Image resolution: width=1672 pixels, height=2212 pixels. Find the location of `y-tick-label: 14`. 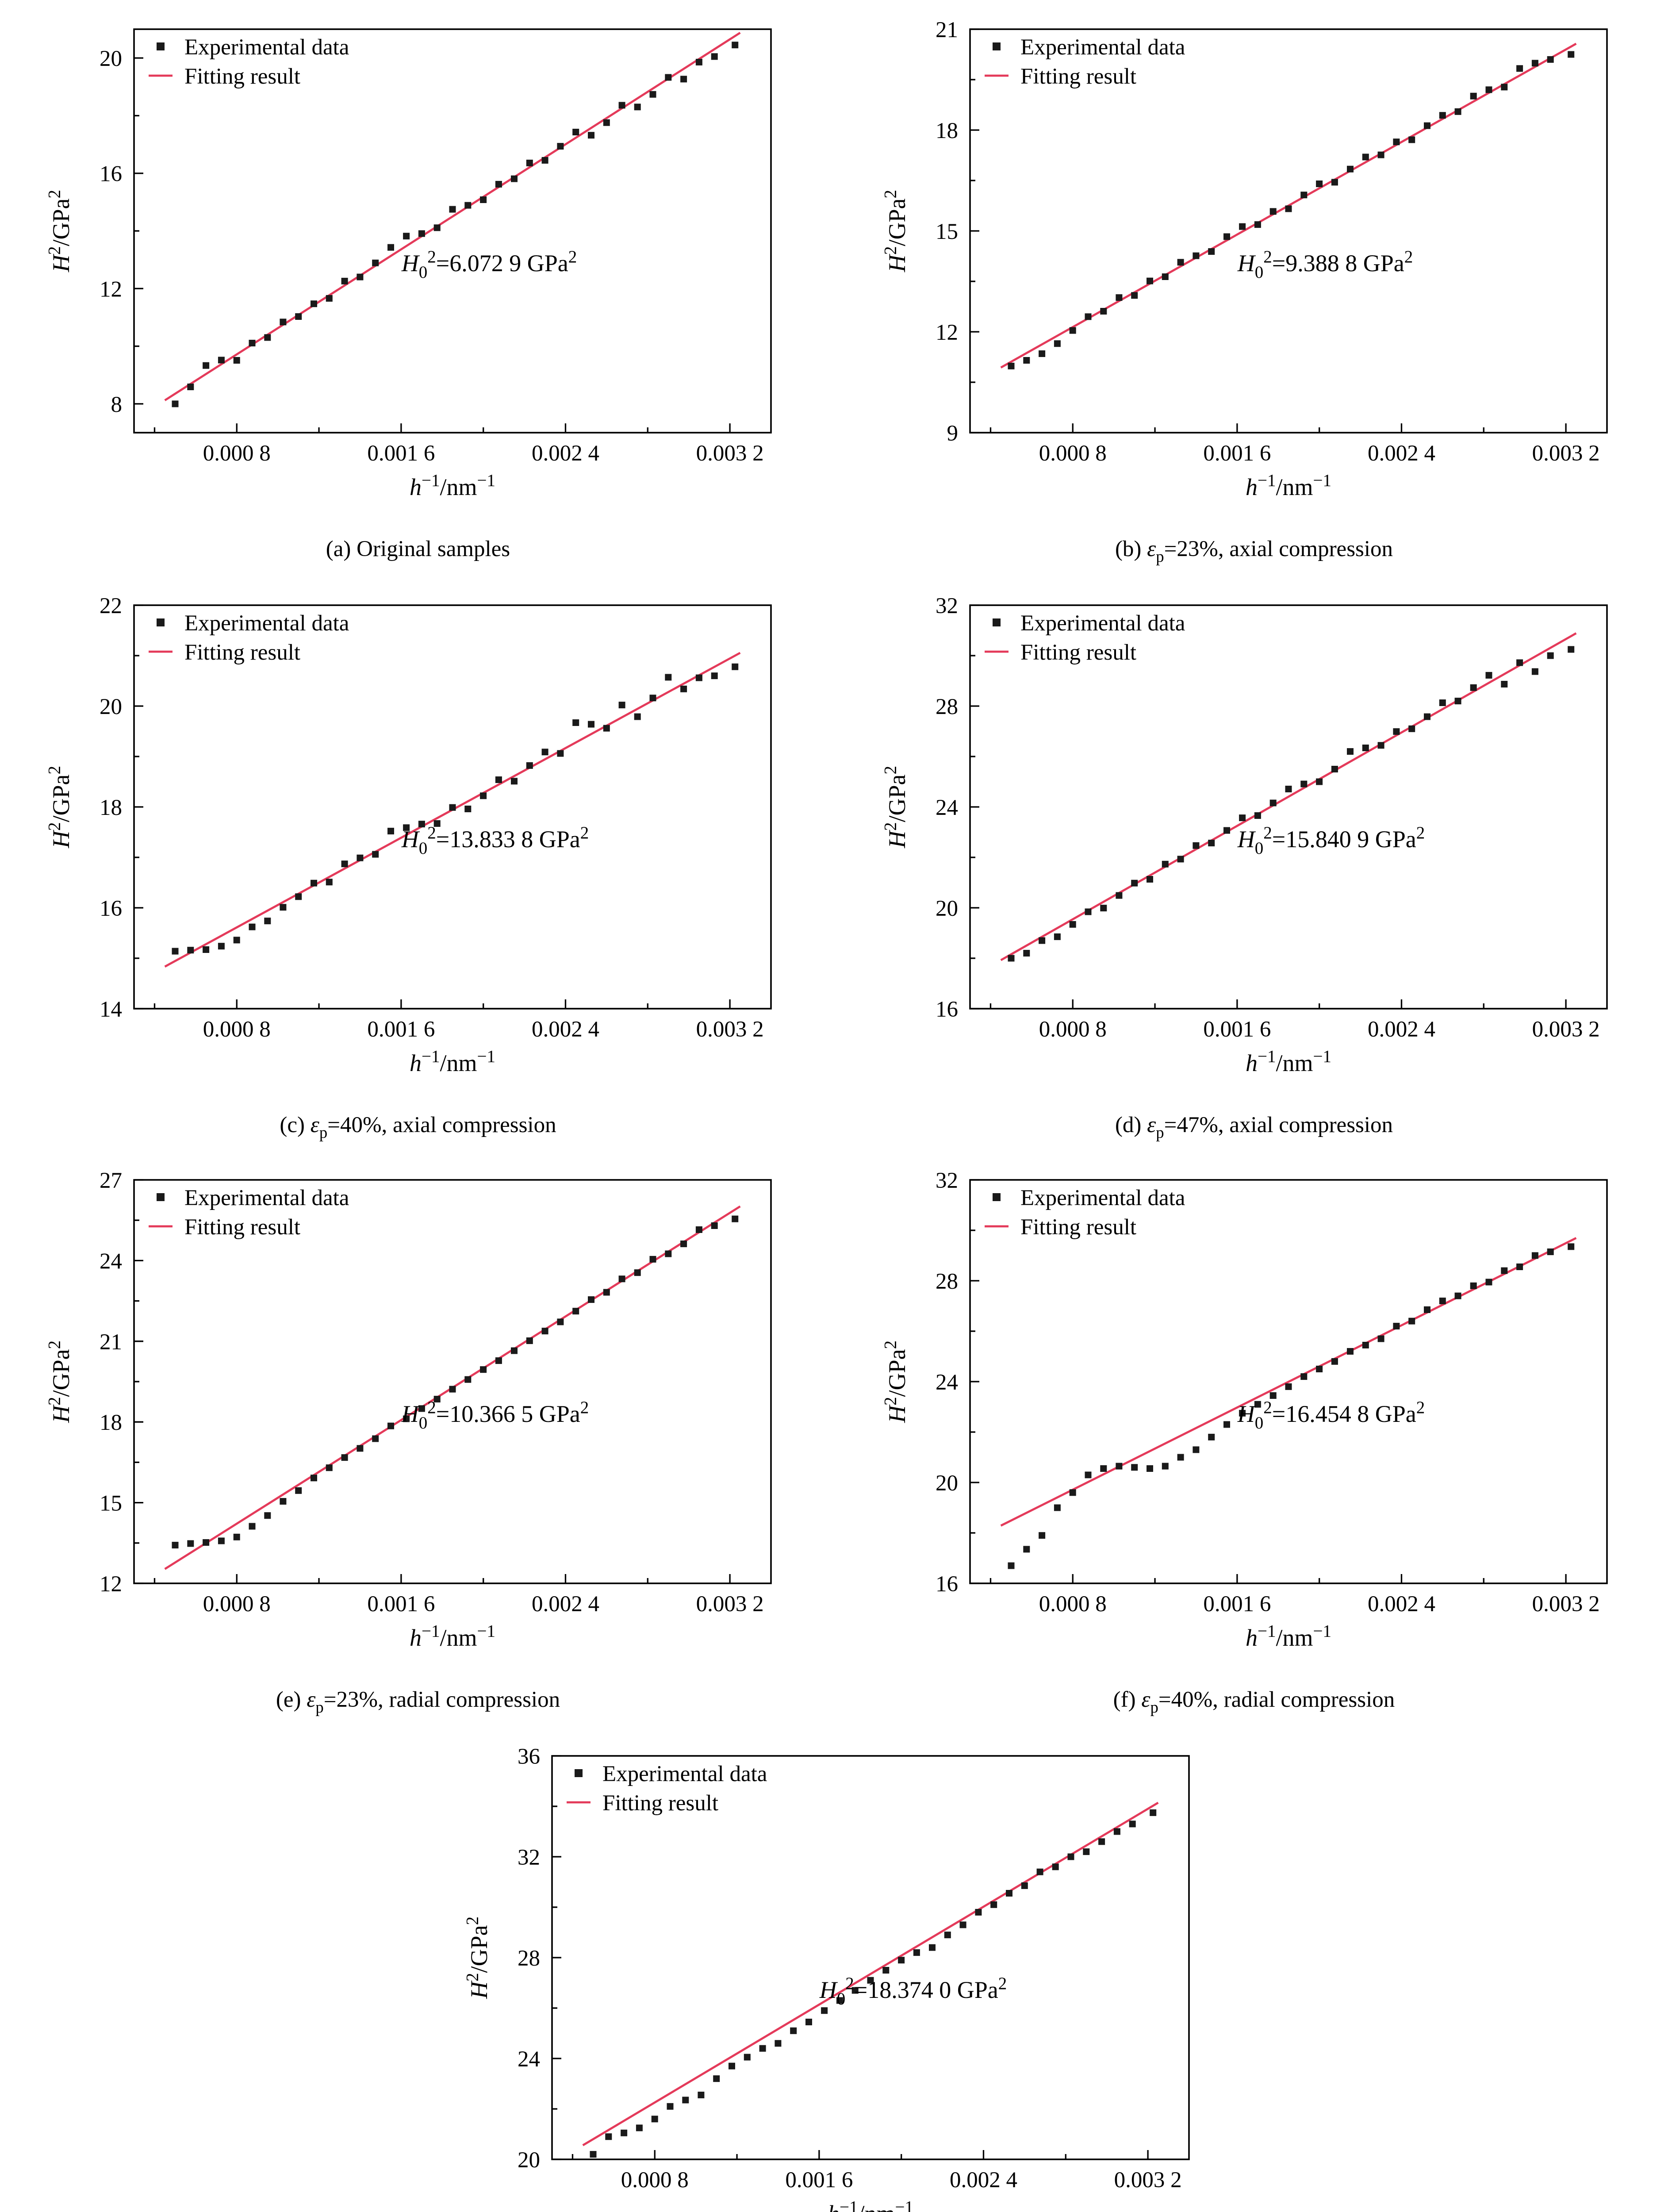

y-tick-label: 14 is located at coordinates (111, 1010).